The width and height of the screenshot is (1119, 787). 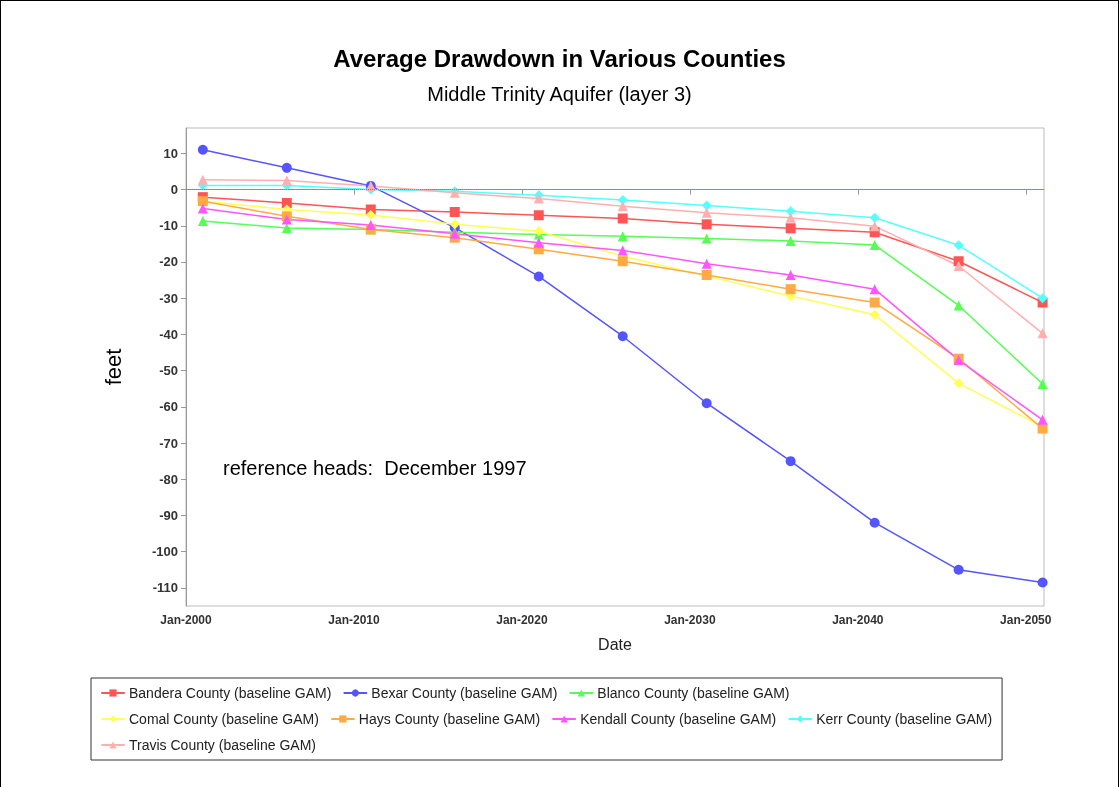 I want to click on legend-label: Blanco County (baseline GAM), so click(x=693, y=693).